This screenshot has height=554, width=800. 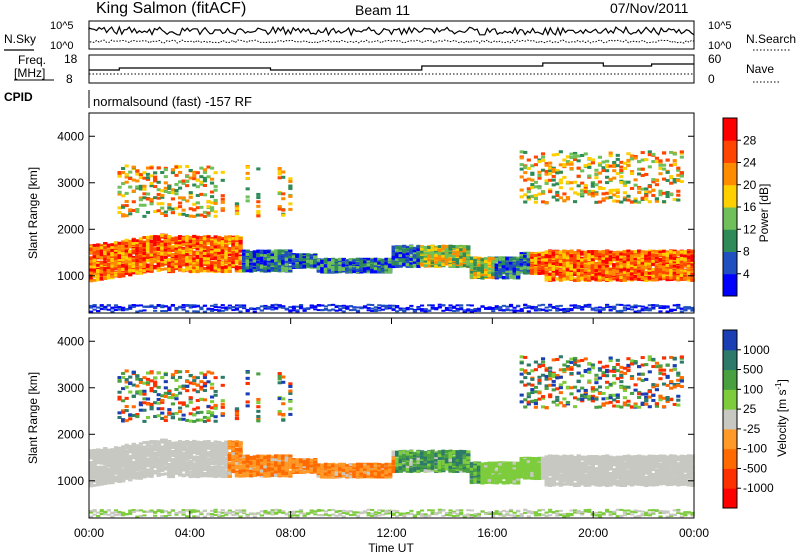 I want to click on colorbar-tick-label: 24, so click(x=750, y=163).